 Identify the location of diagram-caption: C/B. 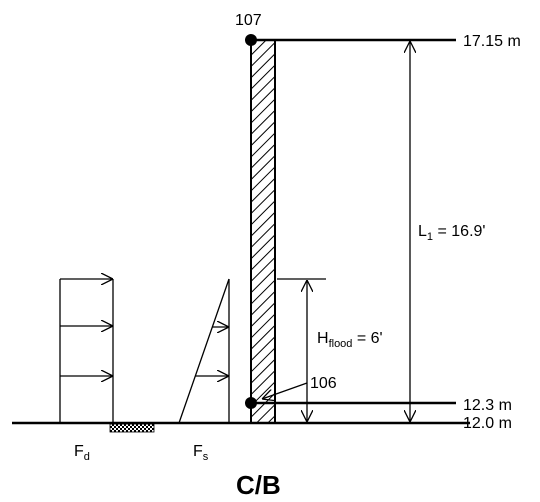
(258, 485).